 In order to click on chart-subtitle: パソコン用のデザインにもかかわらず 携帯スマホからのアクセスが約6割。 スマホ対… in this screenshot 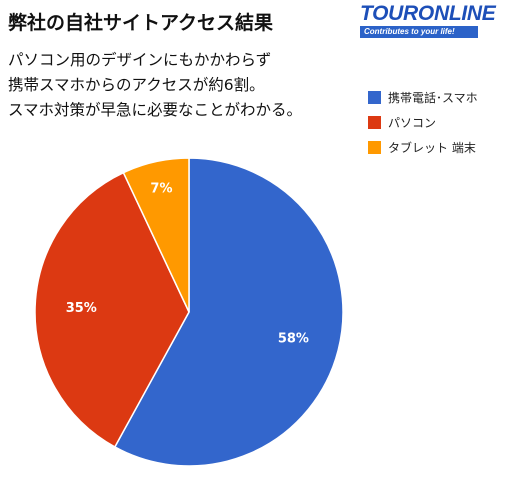, I will do `click(155, 85)`.